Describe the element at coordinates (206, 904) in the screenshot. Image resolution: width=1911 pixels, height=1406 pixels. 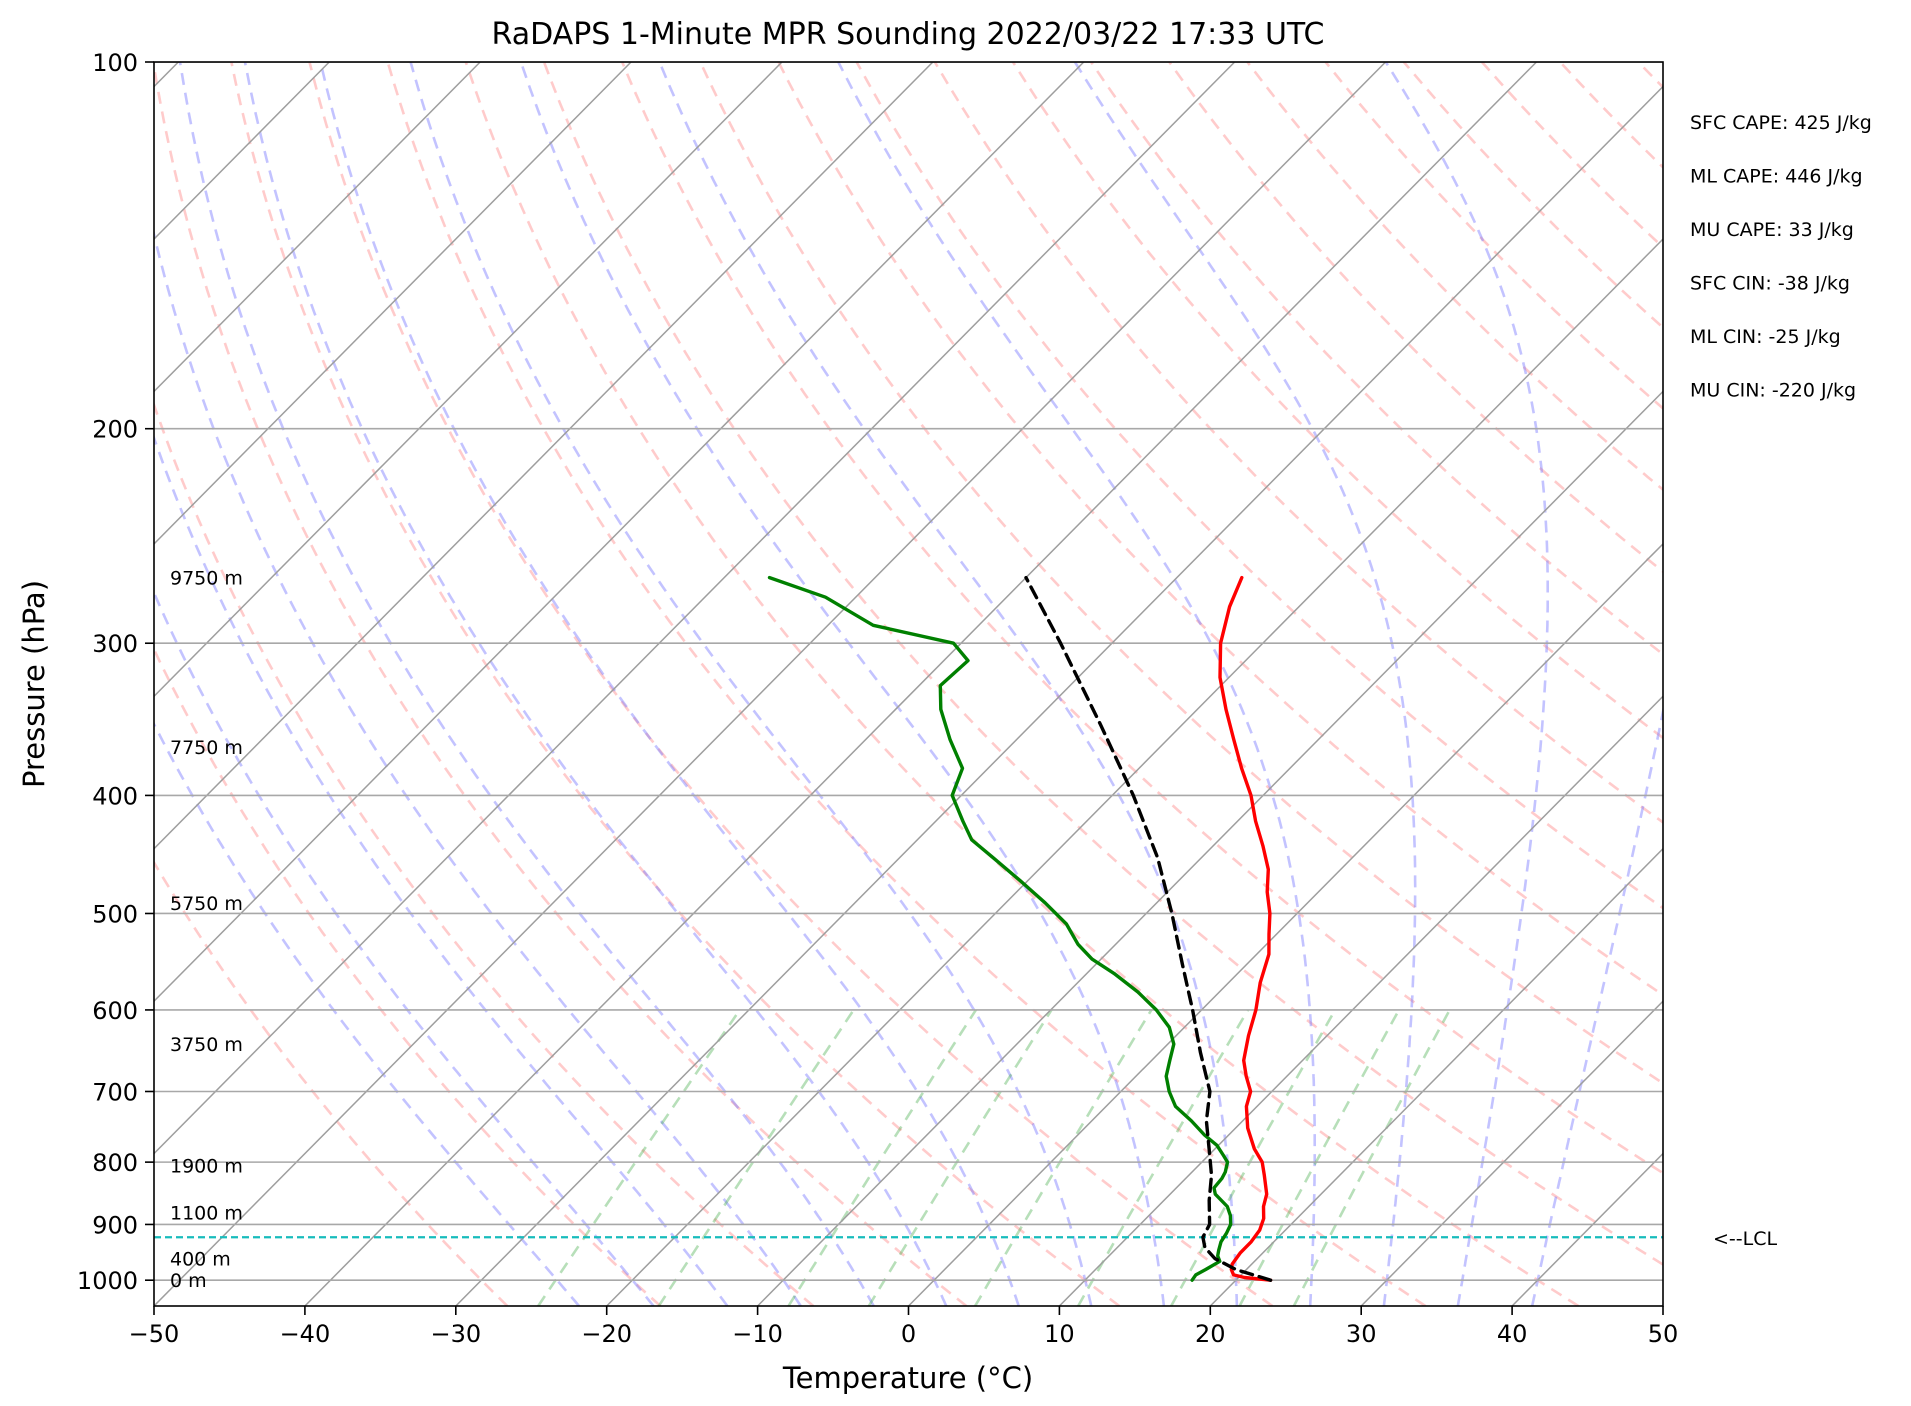
I see `height-label: 5750 m` at that location.